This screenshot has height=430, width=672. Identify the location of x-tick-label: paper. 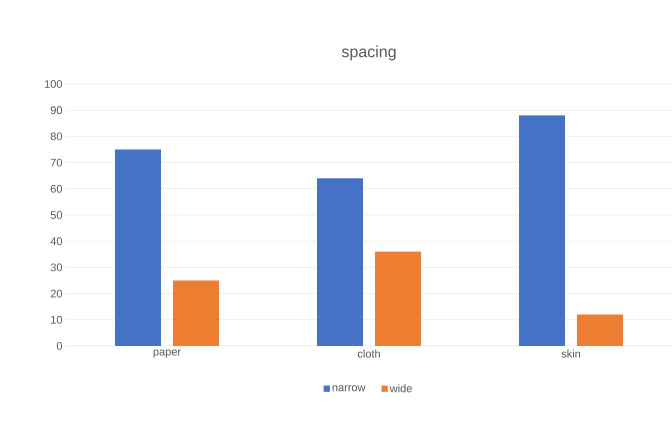
(167, 354).